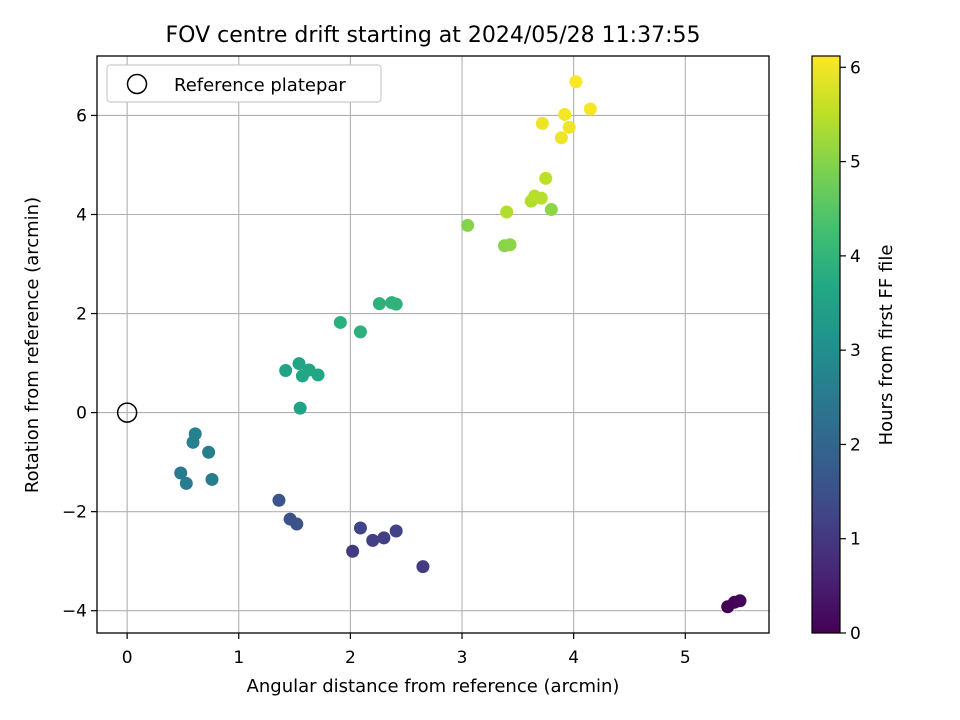 This screenshot has width=960, height=720. Describe the element at coordinates (855, 257) in the screenshot. I see `colorbar-tick-label: 4` at that location.